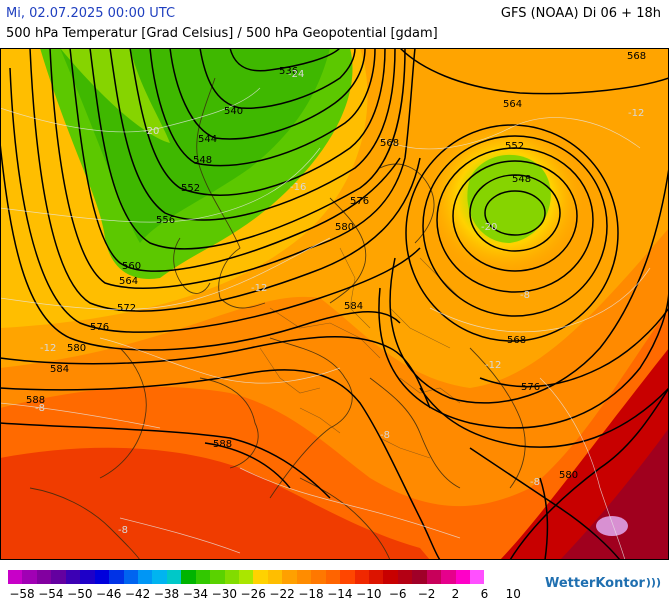  What do you see at coordinates (594, 583) in the screenshot?
I see `brand-name: WetterKontor` at bounding box center [594, 583].